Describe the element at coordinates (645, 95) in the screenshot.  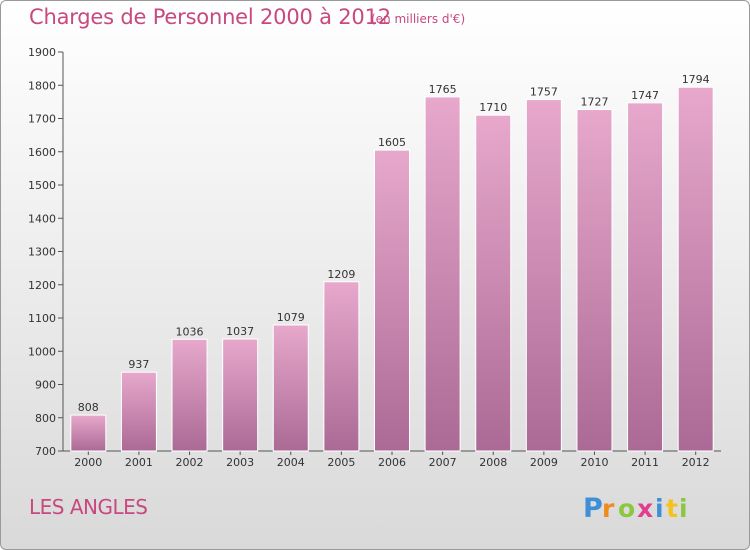
I see `data-label: 1747` at that location.